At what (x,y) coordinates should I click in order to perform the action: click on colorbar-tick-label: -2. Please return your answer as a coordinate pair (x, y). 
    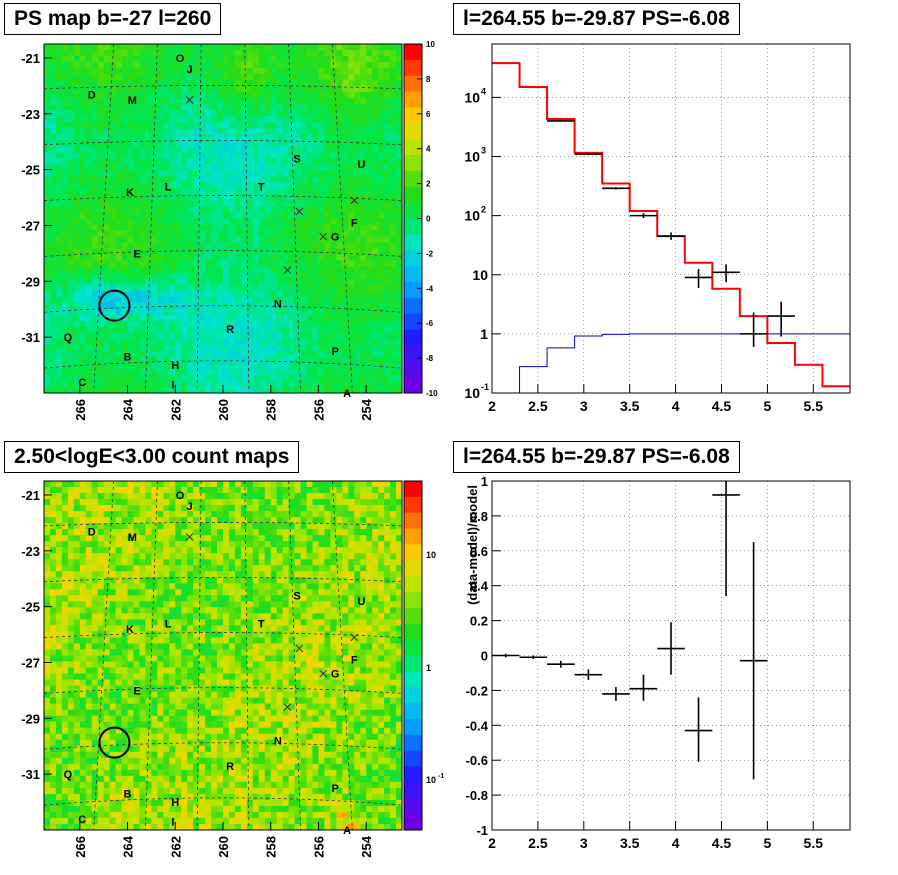
    Looking at the image, I should click on (430, 253).